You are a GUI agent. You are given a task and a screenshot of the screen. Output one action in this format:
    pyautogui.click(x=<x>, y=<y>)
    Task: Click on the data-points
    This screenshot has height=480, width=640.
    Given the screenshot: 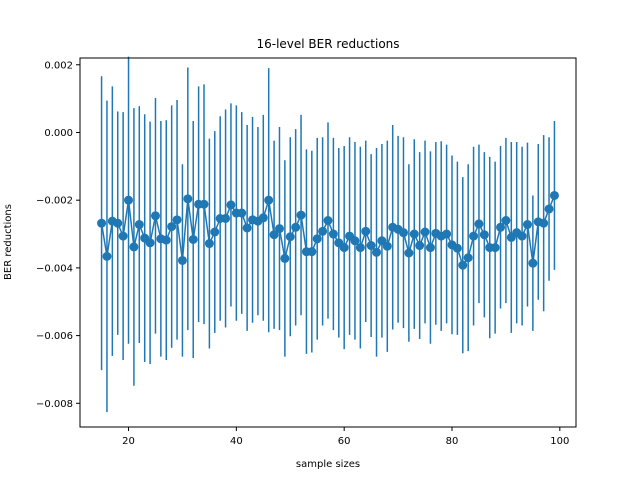 What is the action you would take?
    pyautogui.click(x=328, y=230)
    